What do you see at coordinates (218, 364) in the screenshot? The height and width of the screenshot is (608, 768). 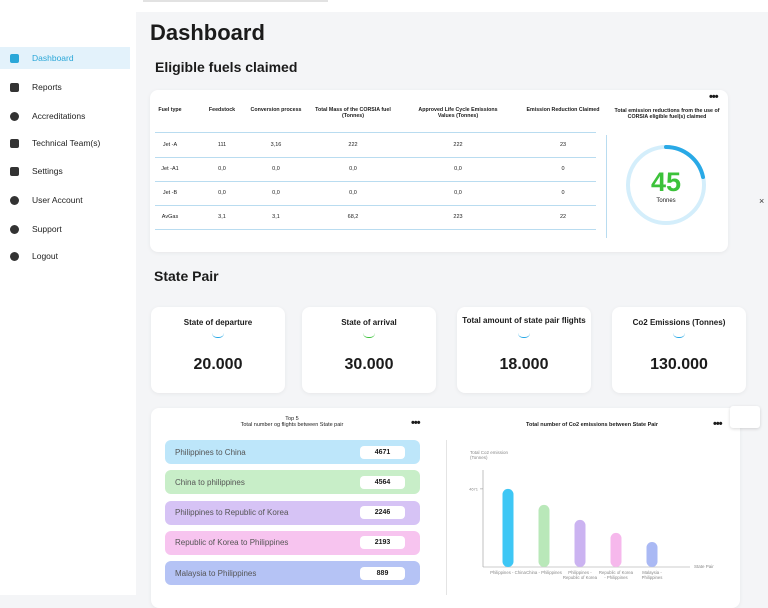 I see `stat-value: 20.000` at bounding box center [218, 364].